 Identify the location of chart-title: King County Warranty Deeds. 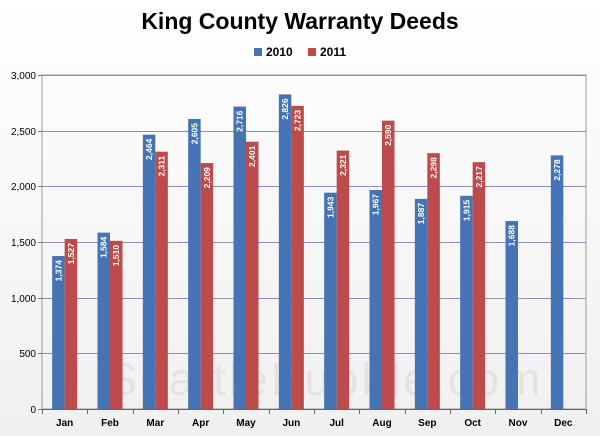
(300, 21).